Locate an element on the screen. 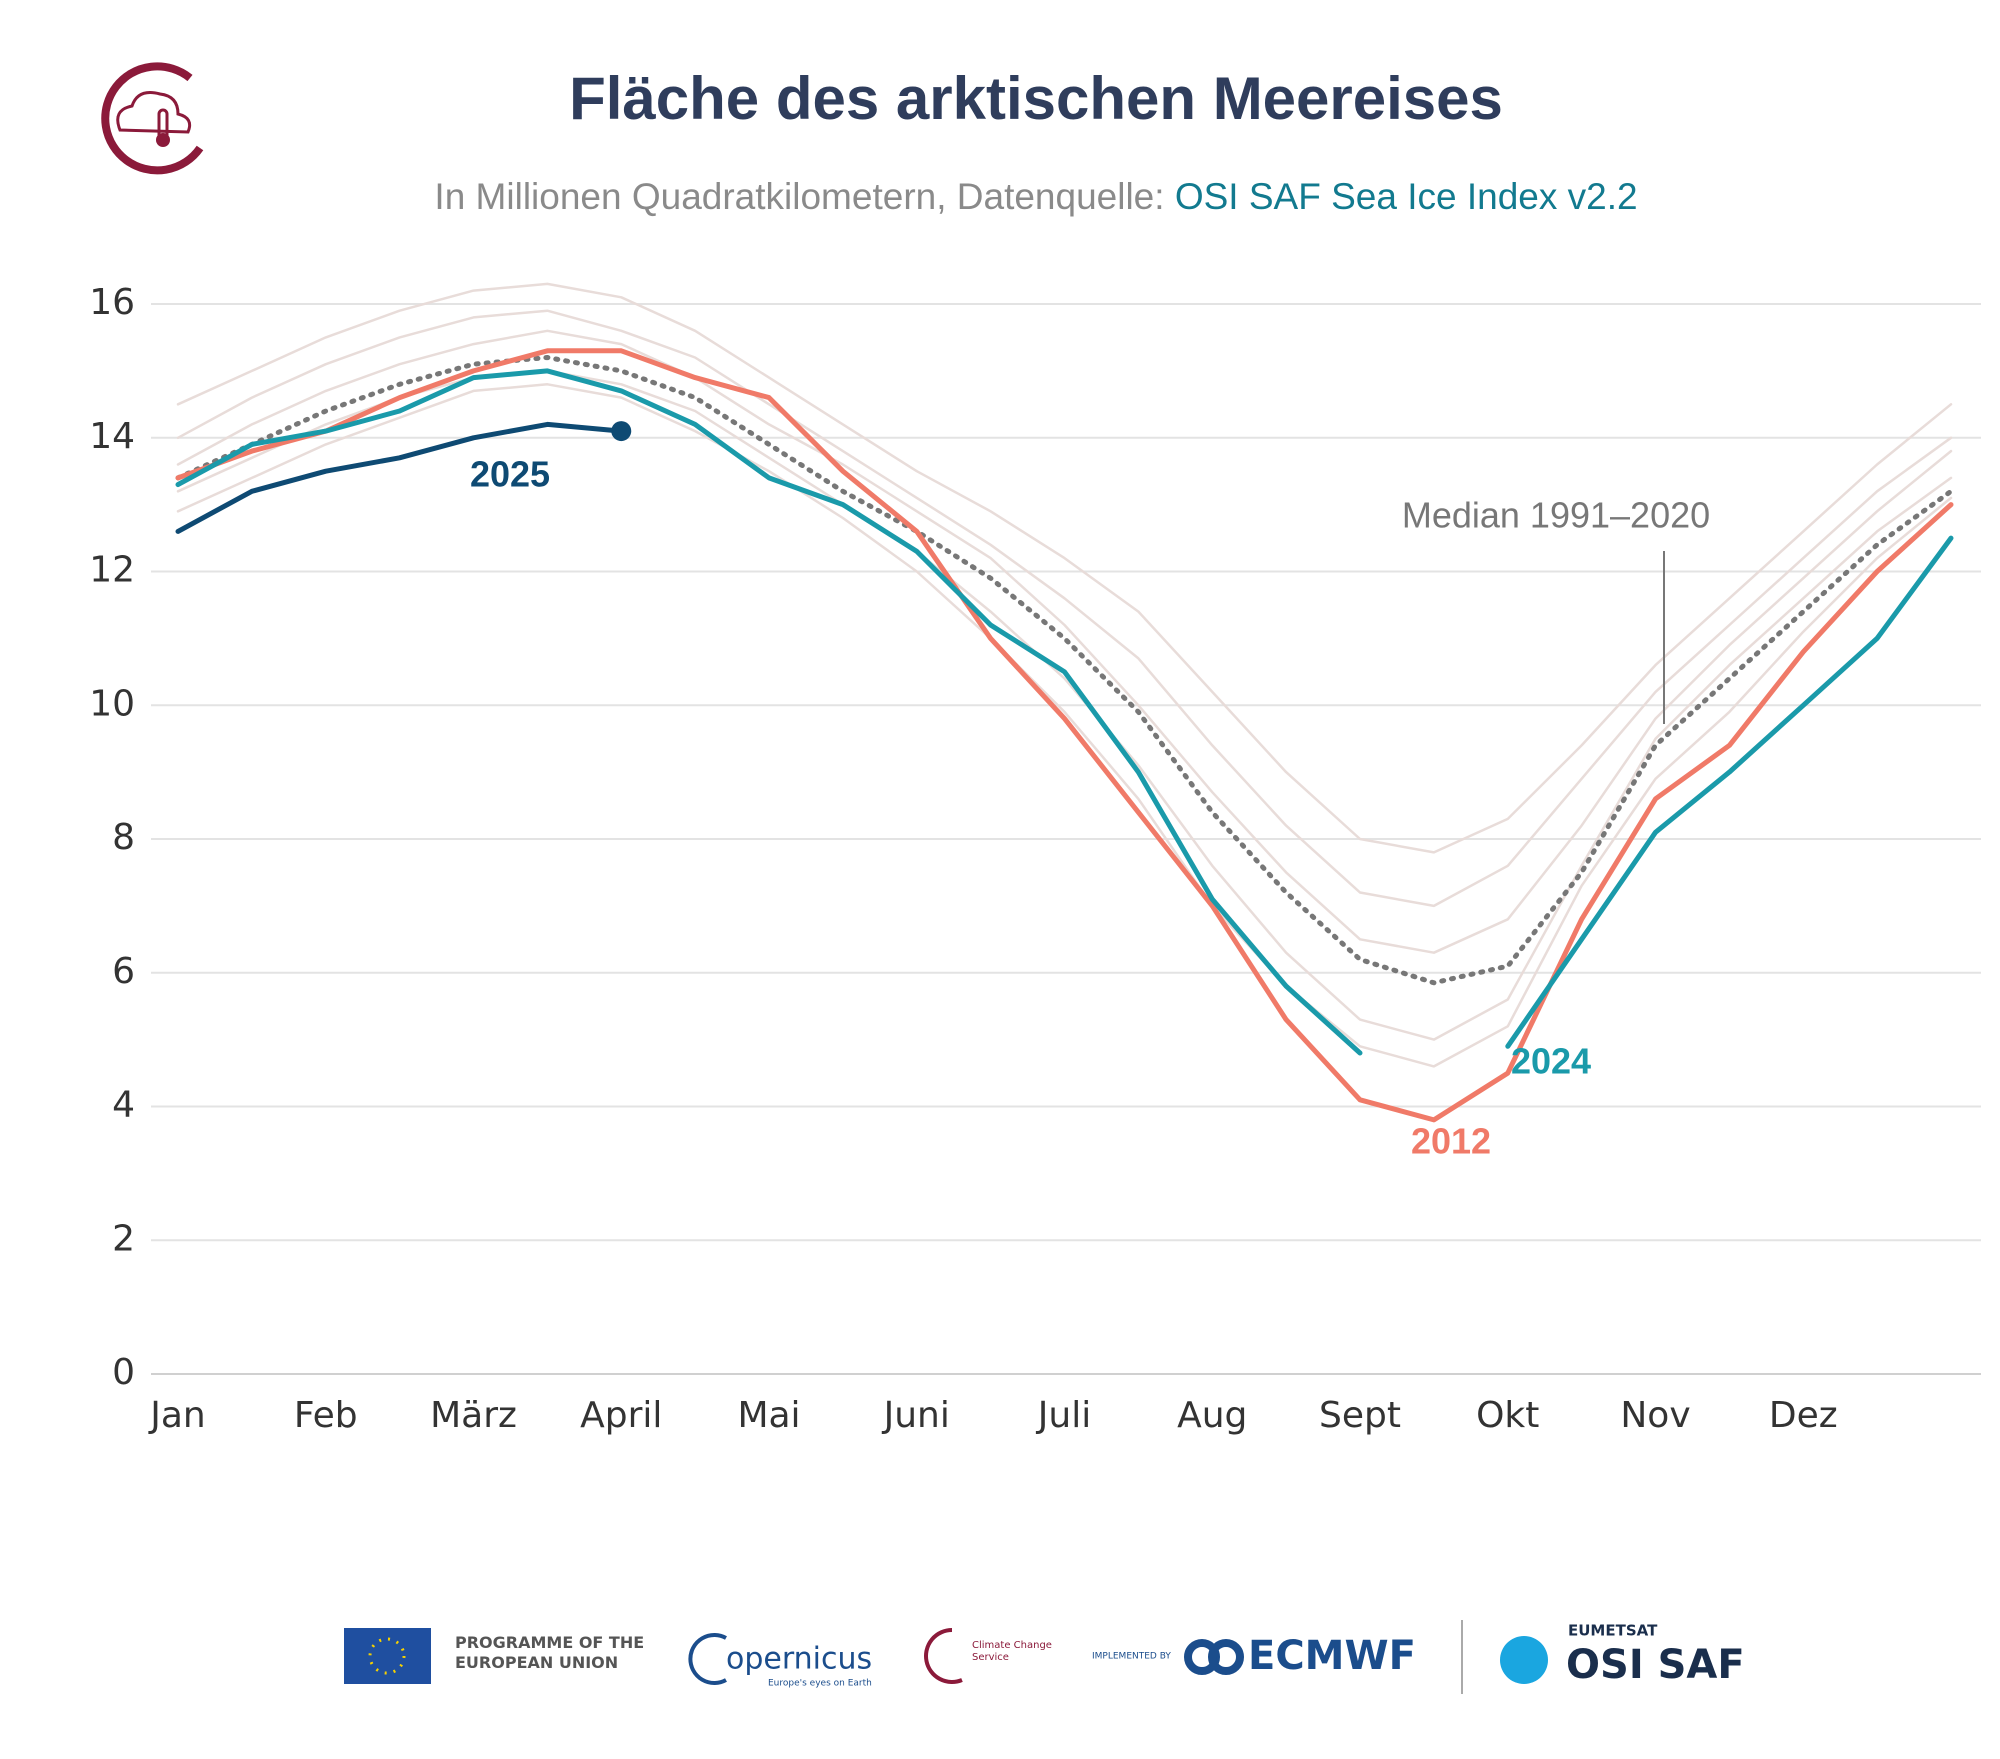  implemented-by: IMPLEMENTED BY is located at coordinates (1131, 1657).